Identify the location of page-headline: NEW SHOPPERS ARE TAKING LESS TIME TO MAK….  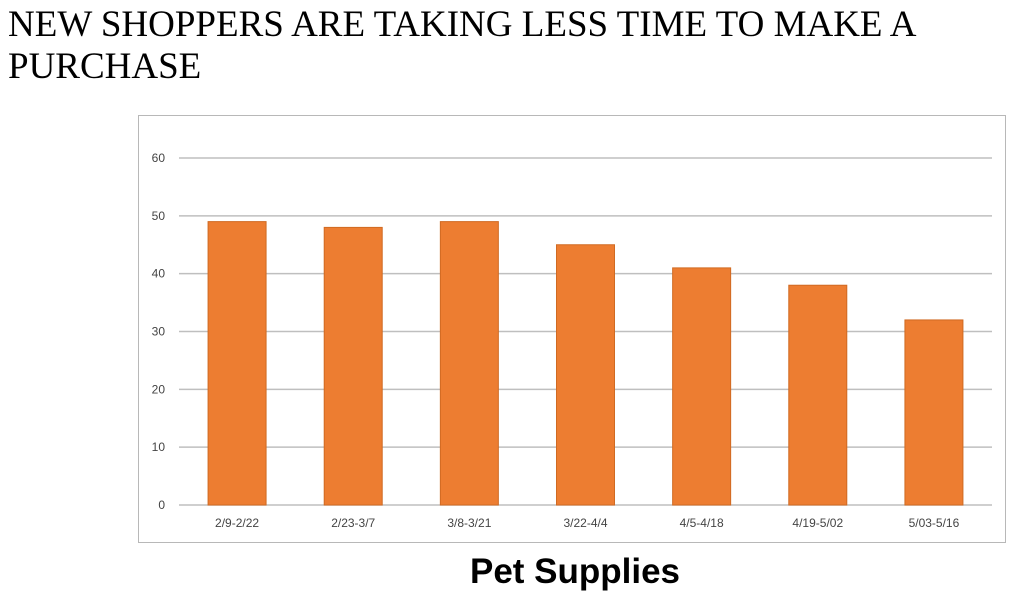
(461, 45).